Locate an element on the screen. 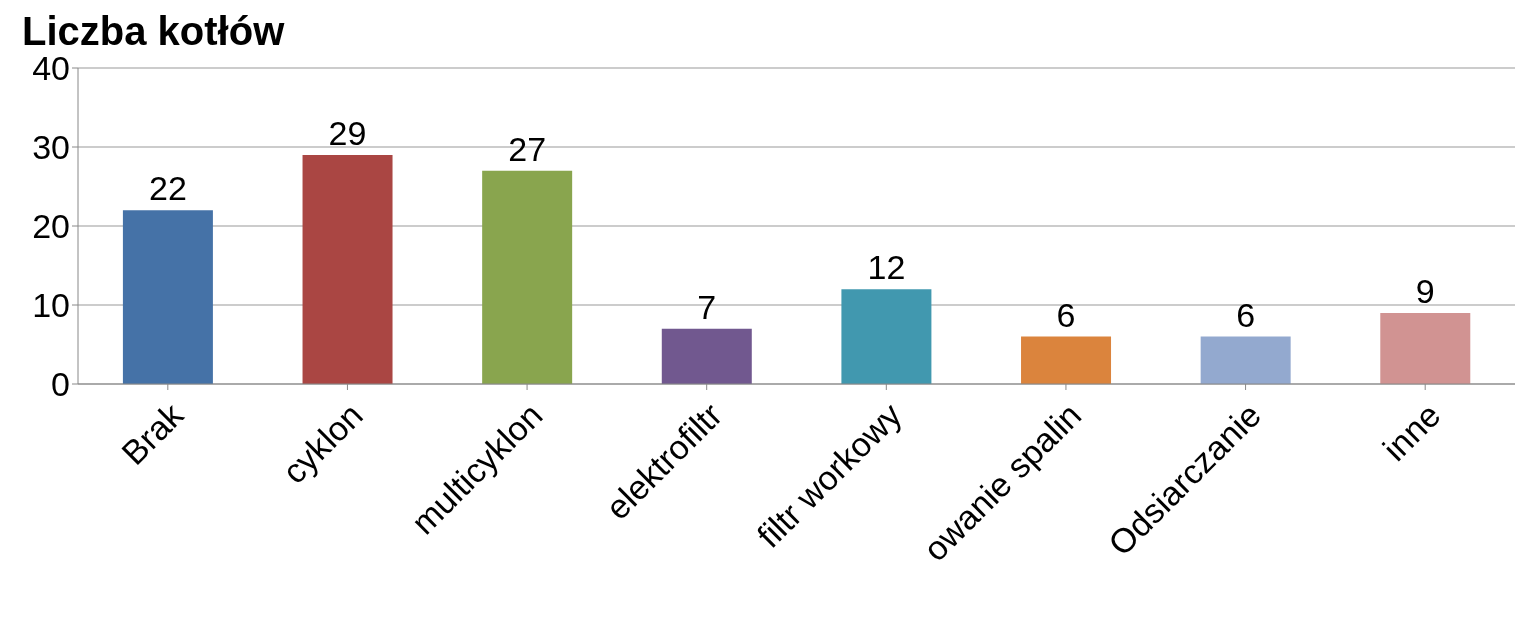  data-label: 12 is located at coordinates (886, 267).